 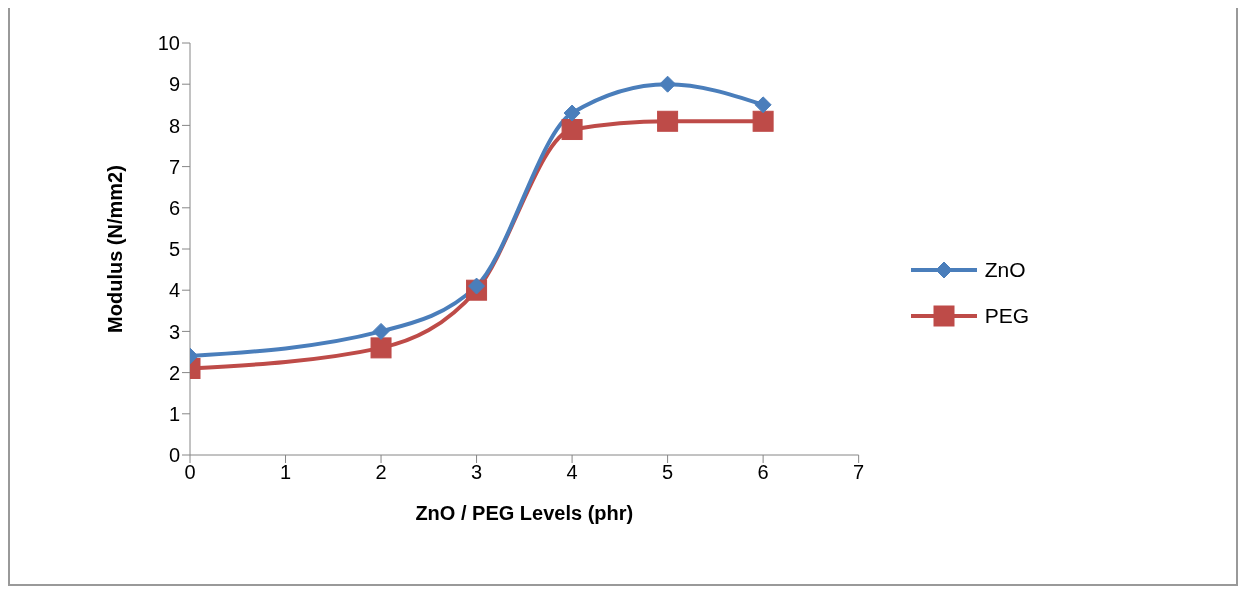 I want to click on y-tick-label: 0, so click(x=174, y=455).